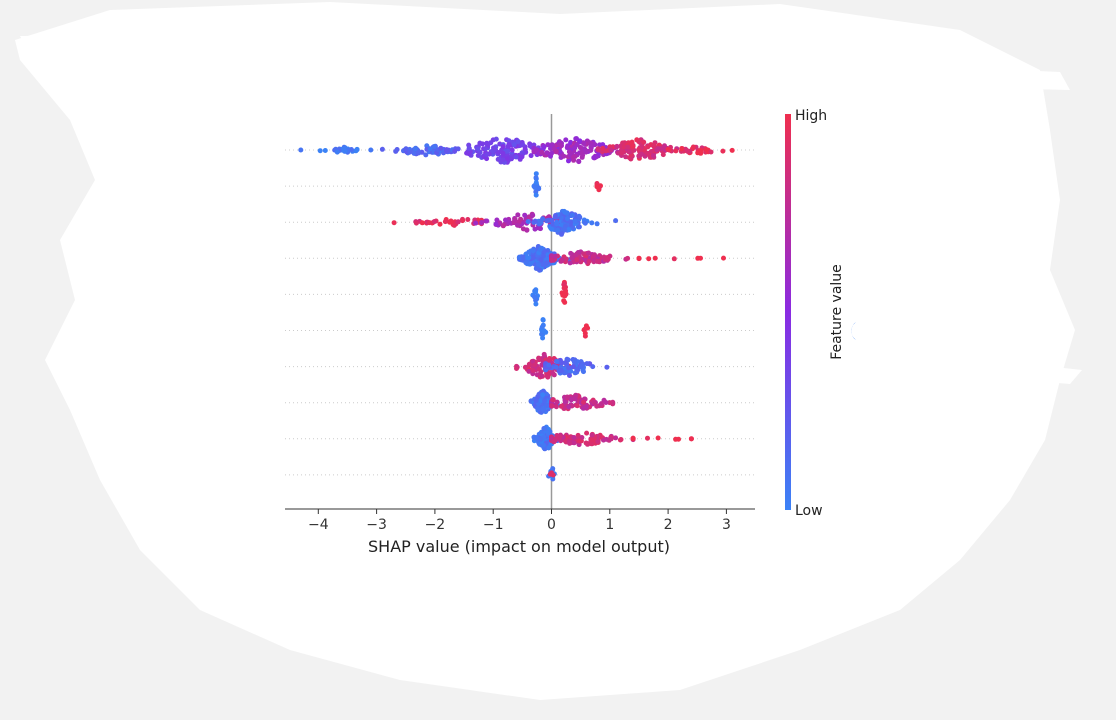 The image size is (1116, 720). Describe the element at coordinates (376, 525) in the screenshot. I see `x-tick-label: −3` at that location.